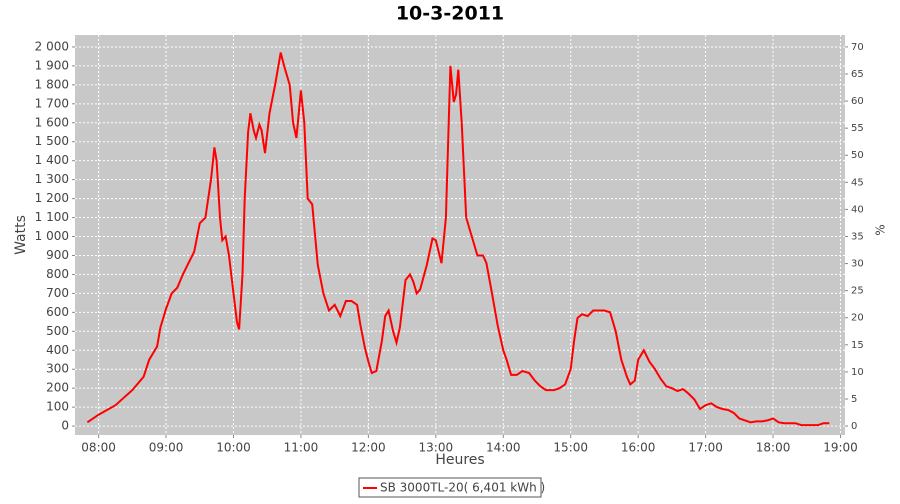  What do you see at coordinates (98, 448) in the screenshot?
I see `x-tick-label: 08:00` at bounding box center [98, 448].